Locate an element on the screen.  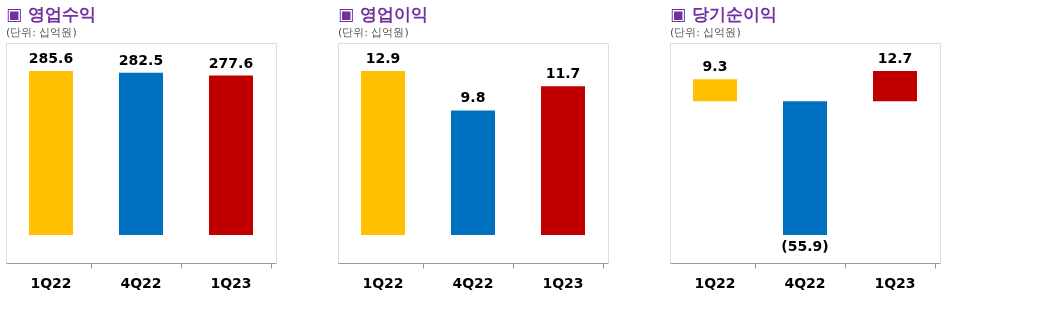
data-label: 9.8 is located at coordinates (473, 97).